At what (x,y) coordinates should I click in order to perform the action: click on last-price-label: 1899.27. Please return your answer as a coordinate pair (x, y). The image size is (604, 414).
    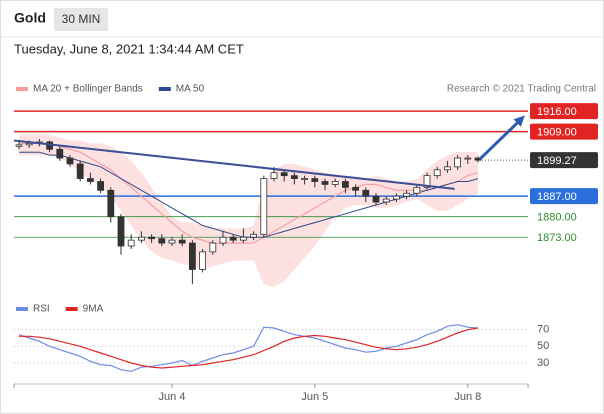
    Looking at the image, I should click on (557, 161).